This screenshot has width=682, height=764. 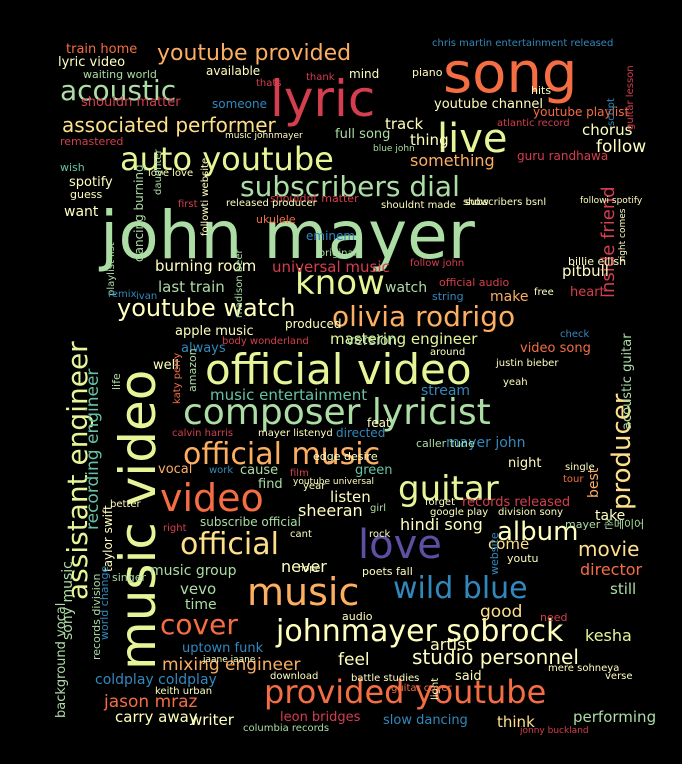 I want to click on word: jaane jaane, so click(x=229, y=660).